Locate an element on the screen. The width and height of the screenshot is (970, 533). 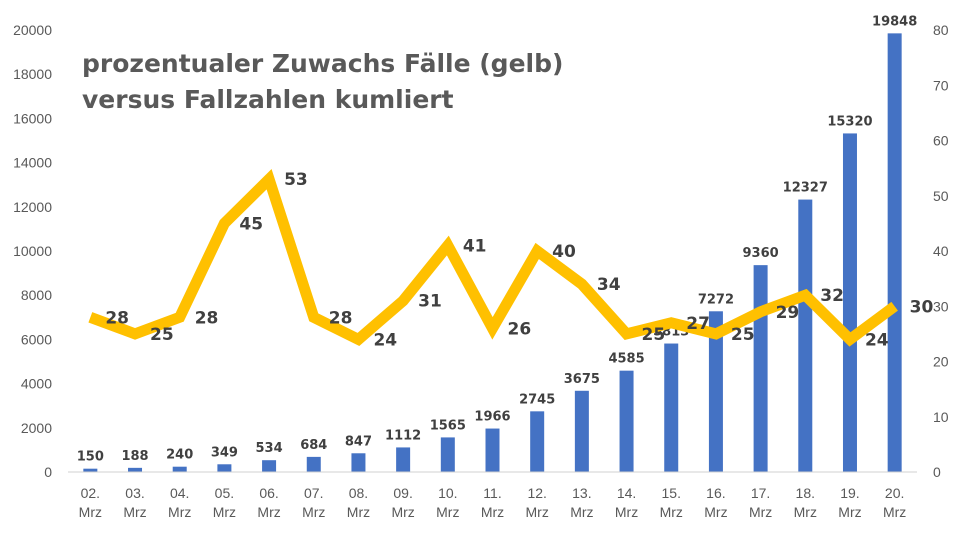
x-tick-label-day: 05. is located at coordinates (224, 493).